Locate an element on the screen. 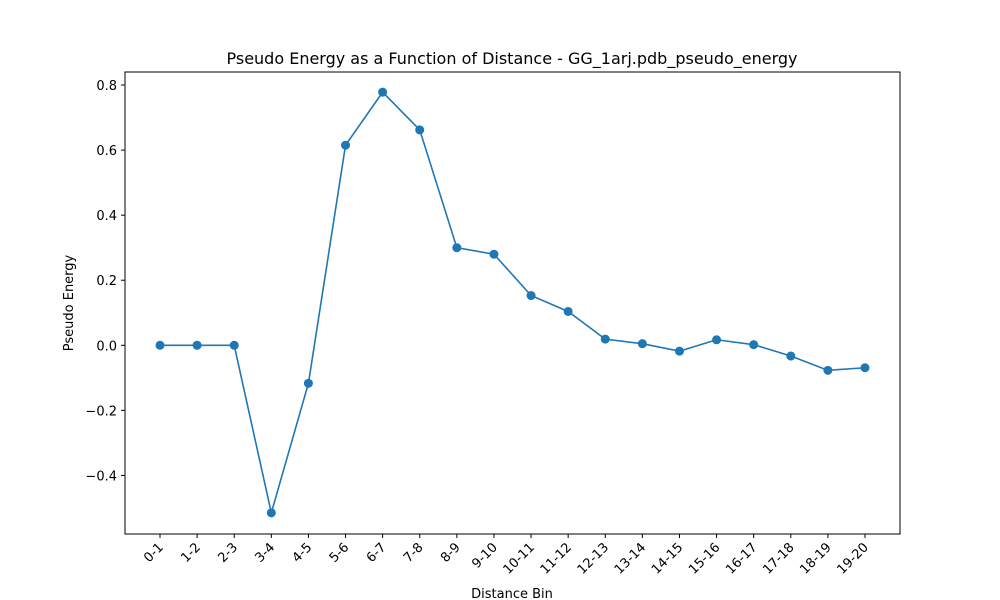 The image size is (1000, 600). y-tick-label: −0.4 is located at coordinates (101, 476).